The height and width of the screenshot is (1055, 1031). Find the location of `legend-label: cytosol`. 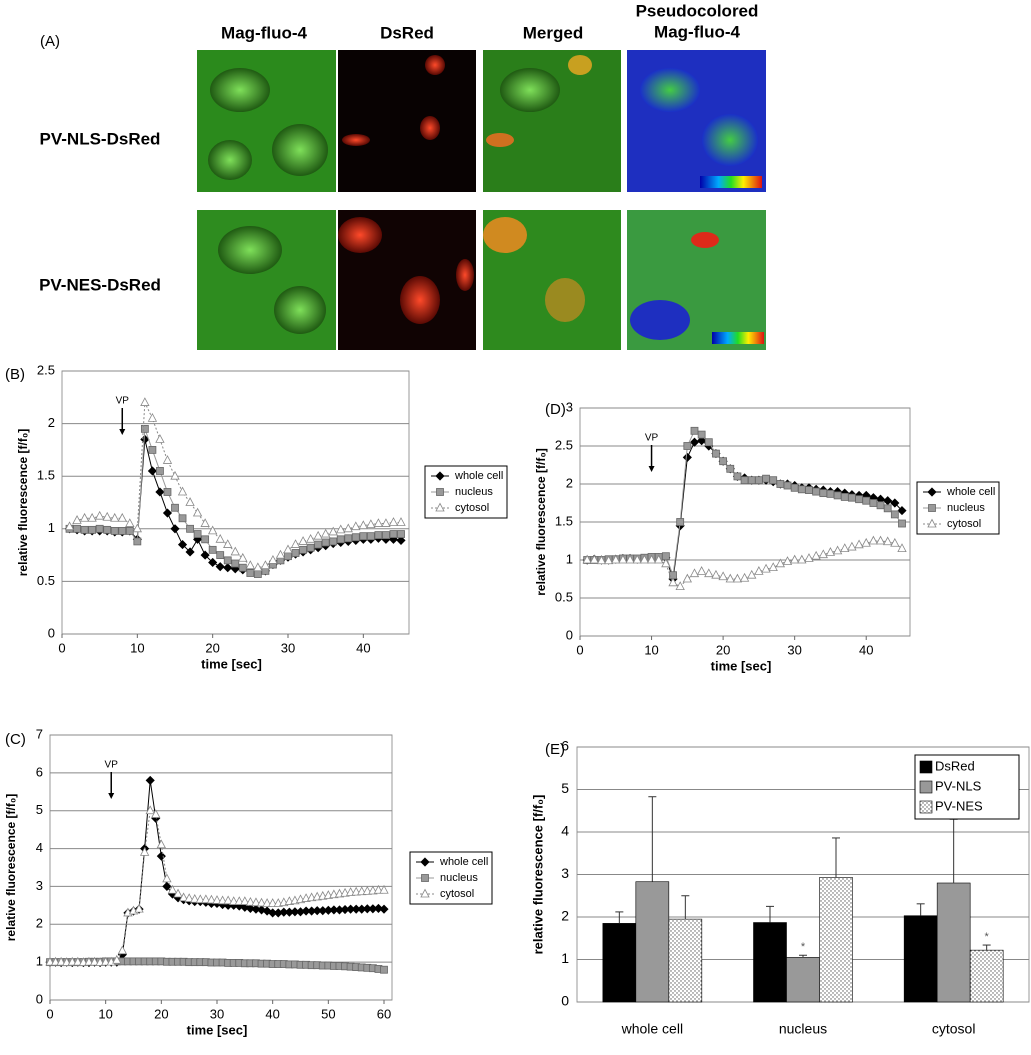

legend-label: cytosol is located at coordinates (457, 894).